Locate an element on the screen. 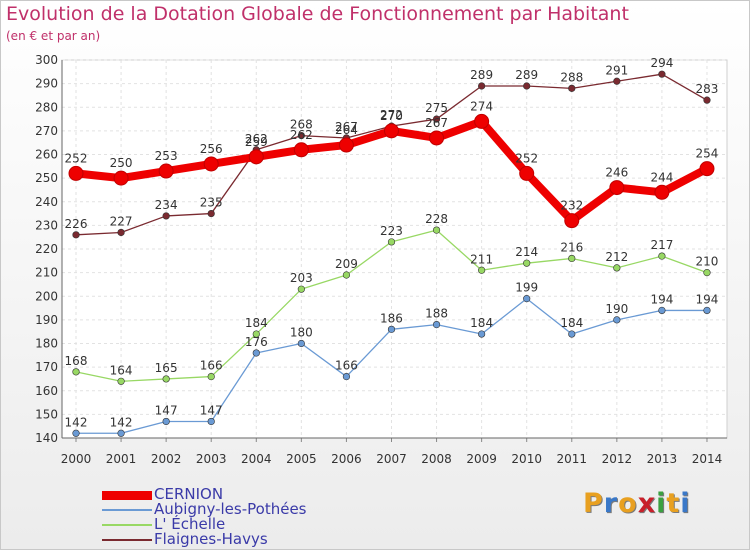  logo-letter: o is located at coordinates (628, 503).